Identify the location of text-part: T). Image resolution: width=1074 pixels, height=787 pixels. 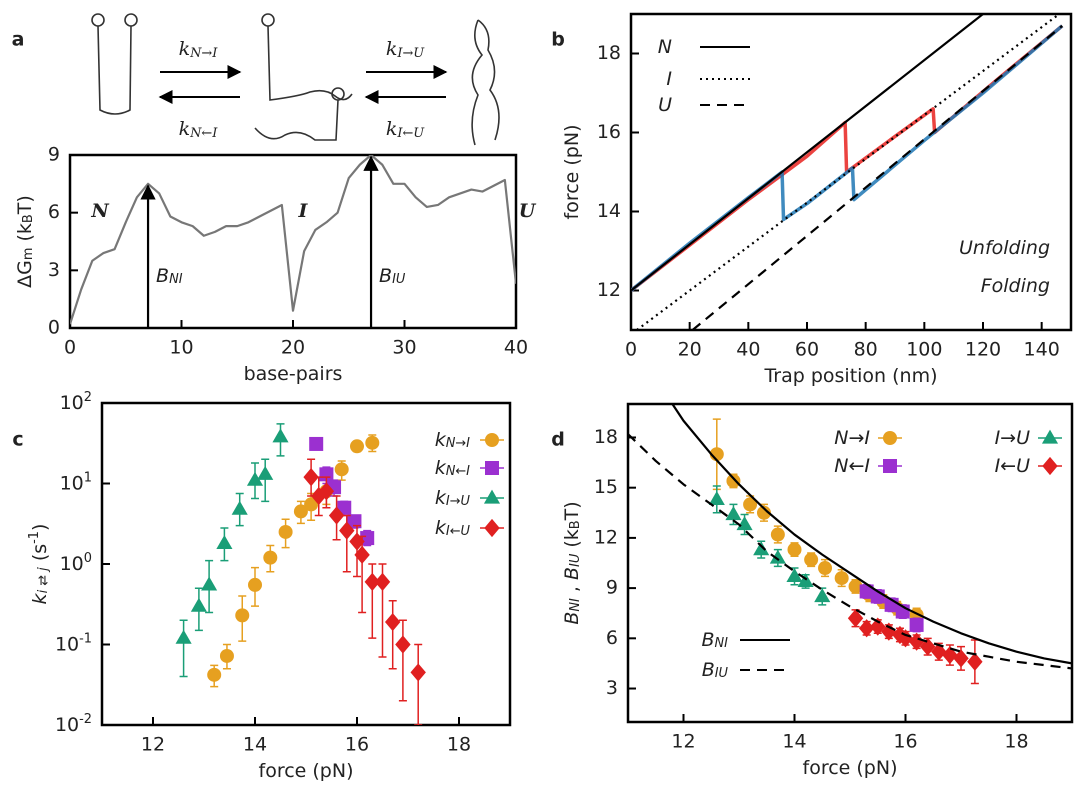
(25, 205).